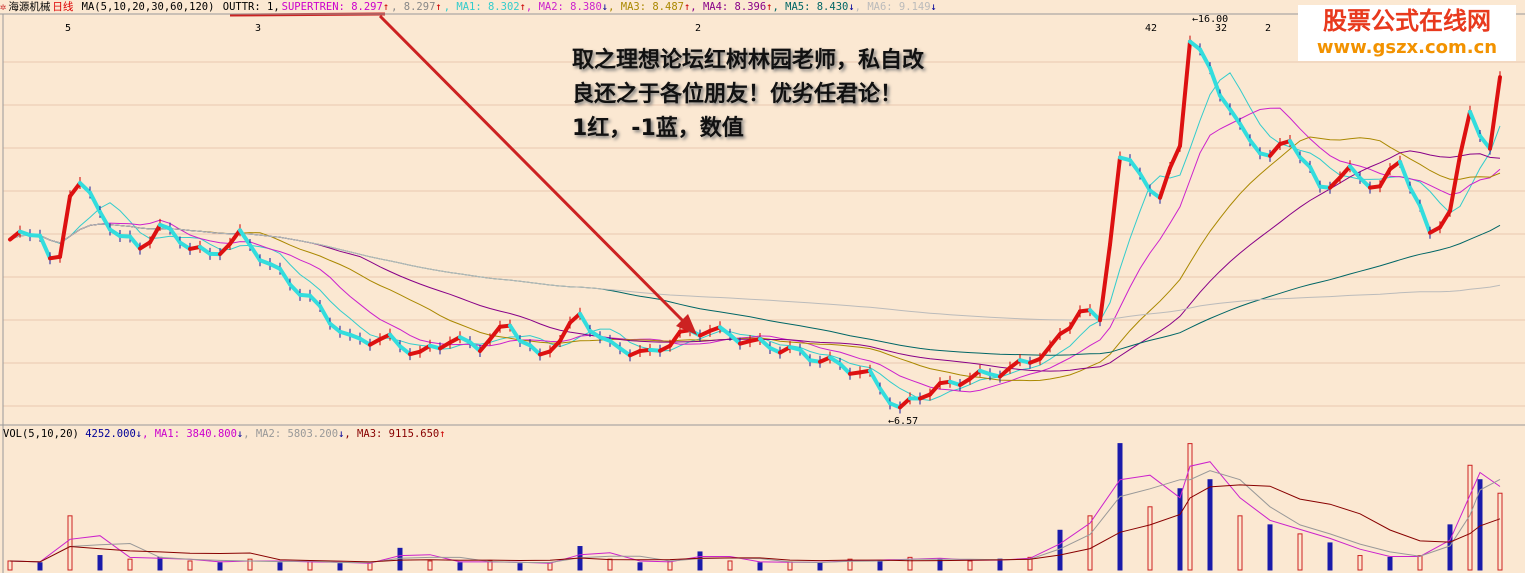 The image size is (1525, 573). I want to click on volume-ma3: , MA3: 9115.650, so click(392, 434).